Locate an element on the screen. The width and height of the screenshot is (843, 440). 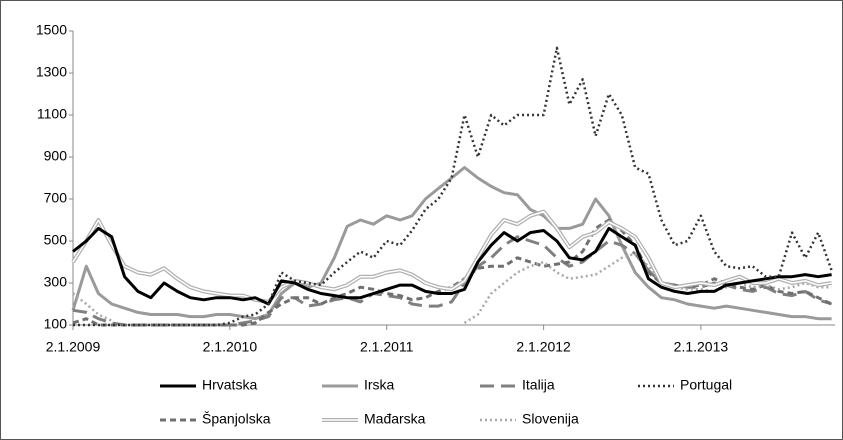
legend-label: Mađarska is located at coordinates (395, 419).